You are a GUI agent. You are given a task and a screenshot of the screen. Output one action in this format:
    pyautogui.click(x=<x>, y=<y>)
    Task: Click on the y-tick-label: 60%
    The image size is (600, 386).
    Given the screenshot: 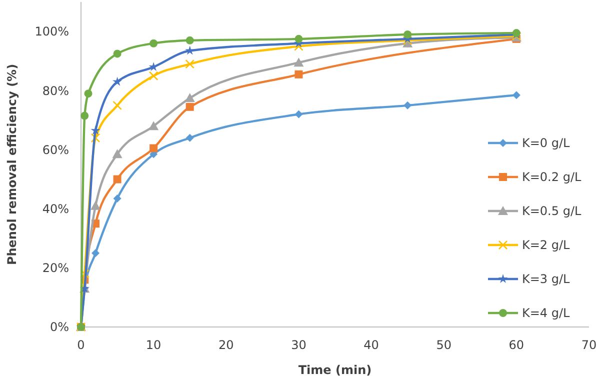 What is the action you would take?
    pyautogui.click(x=55, y=149)
    